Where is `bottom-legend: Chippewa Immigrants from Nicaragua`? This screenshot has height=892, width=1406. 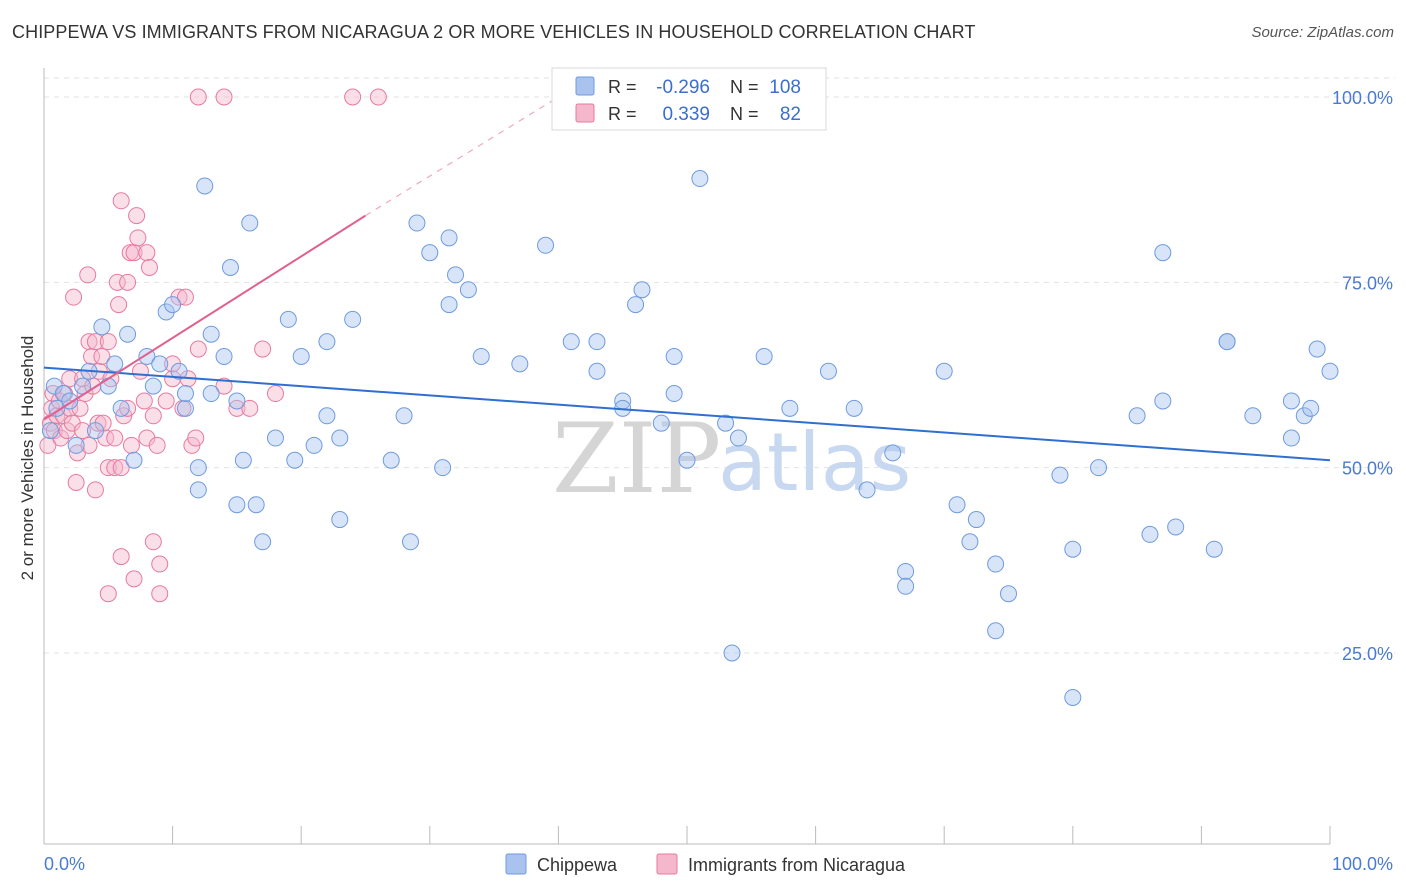
bottom-legend: Chippewa Immigrants from Nicaragua is located at coordinates (705, 864).